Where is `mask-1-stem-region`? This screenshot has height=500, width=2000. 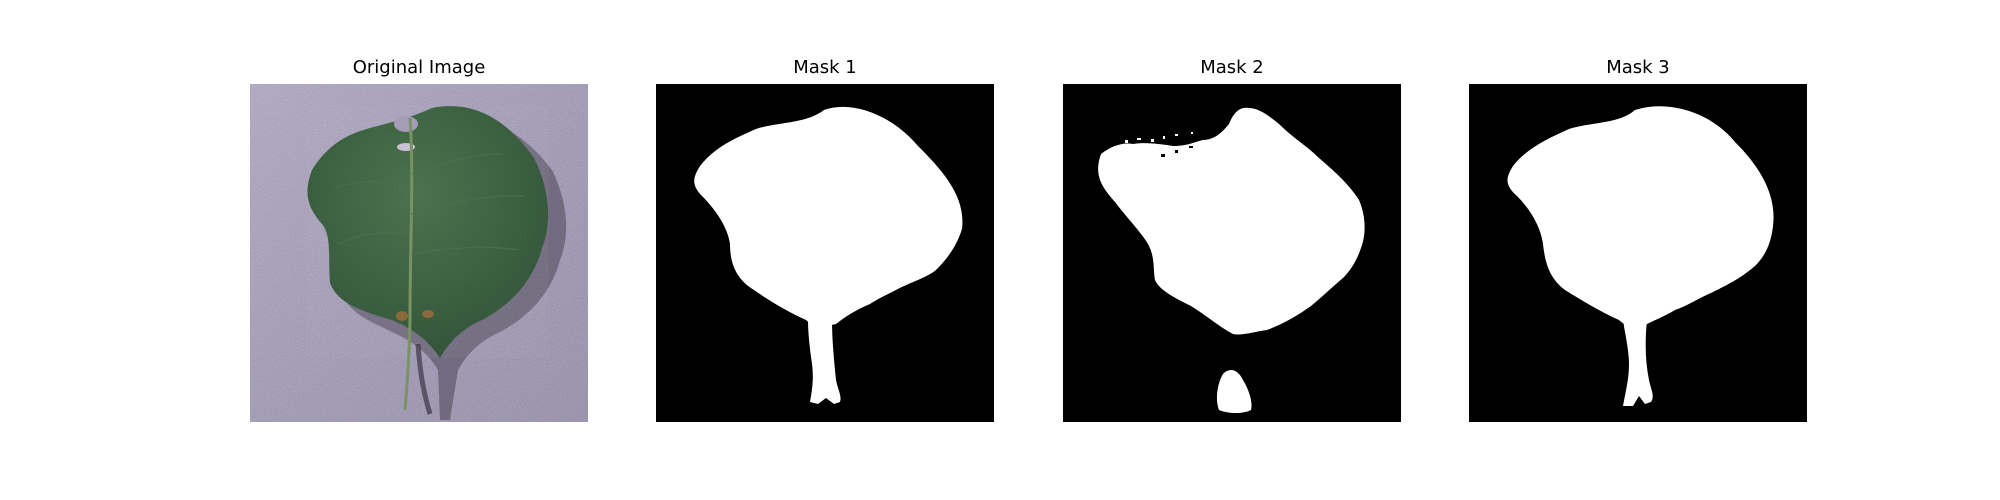
mask-1-stem-region is located at coordinates (824, 362).